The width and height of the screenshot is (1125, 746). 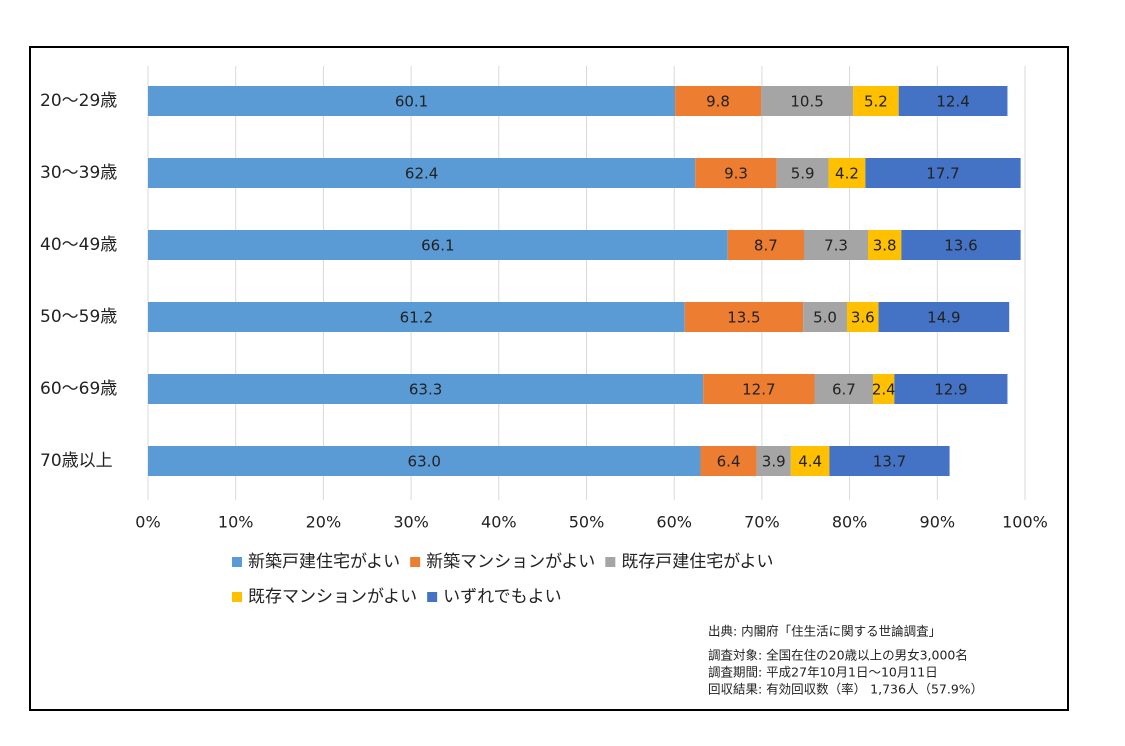 I want to click on legend-label: 新築マンションがよい, so click(x=510, y=562).